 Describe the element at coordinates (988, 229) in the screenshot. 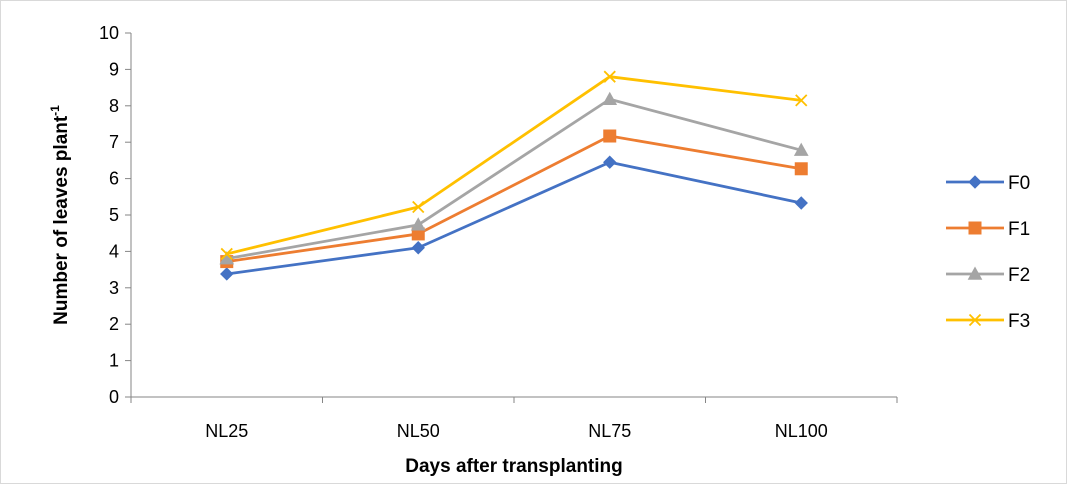

I see `legend-item-f1: F1` at that location.